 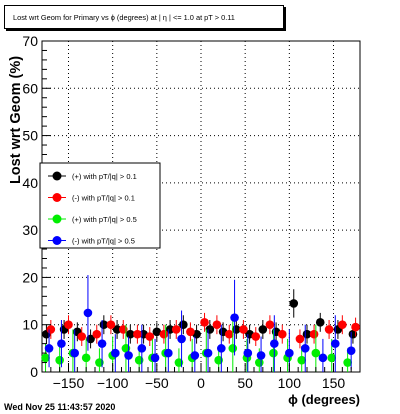 I want to click on y-tick-label-0: 0, so click(x=34, y=372).